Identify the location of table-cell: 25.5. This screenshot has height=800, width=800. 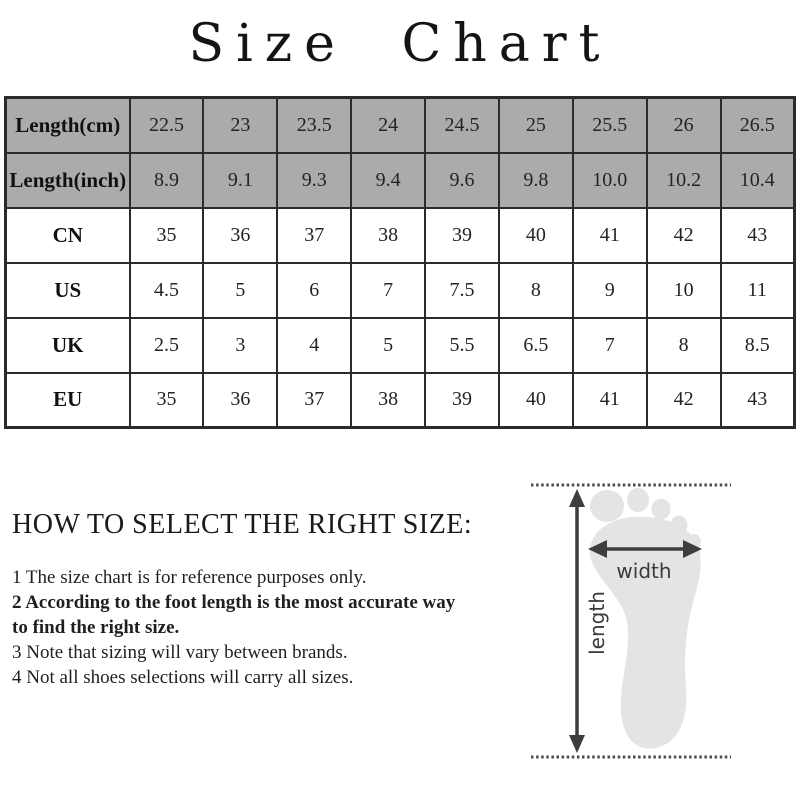
(609, 125).